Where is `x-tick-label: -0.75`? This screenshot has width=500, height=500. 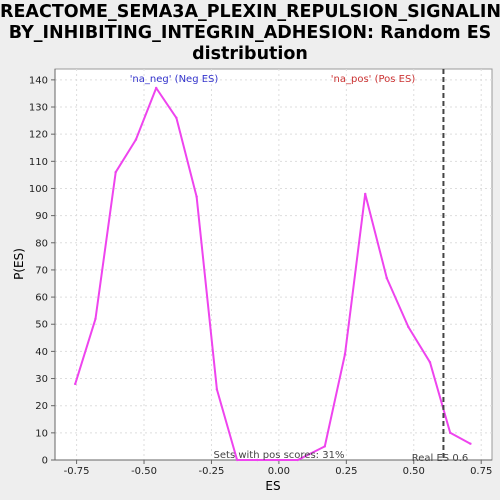 x-tick-label: -0.75 is located at coordinates (77, 471).